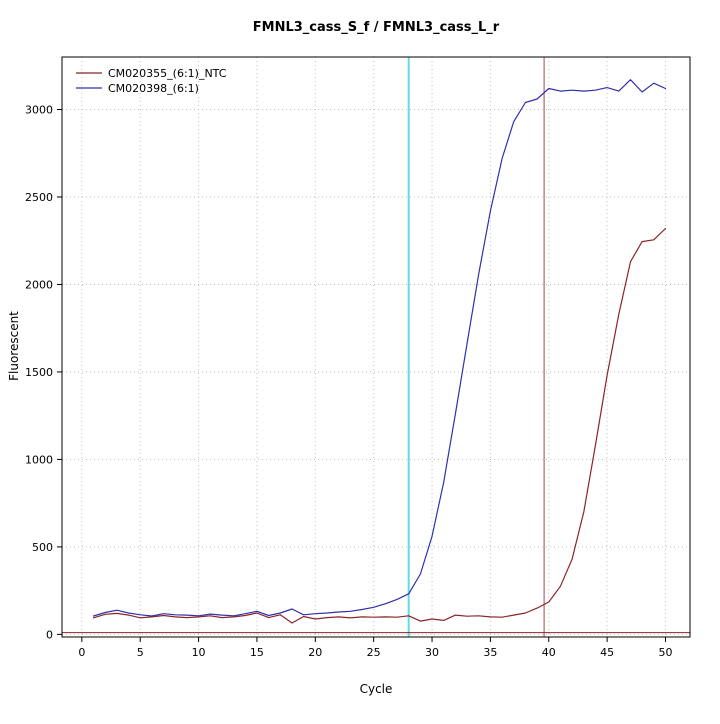  I want to click on y-tick-label: 3000, so click(39, 109).